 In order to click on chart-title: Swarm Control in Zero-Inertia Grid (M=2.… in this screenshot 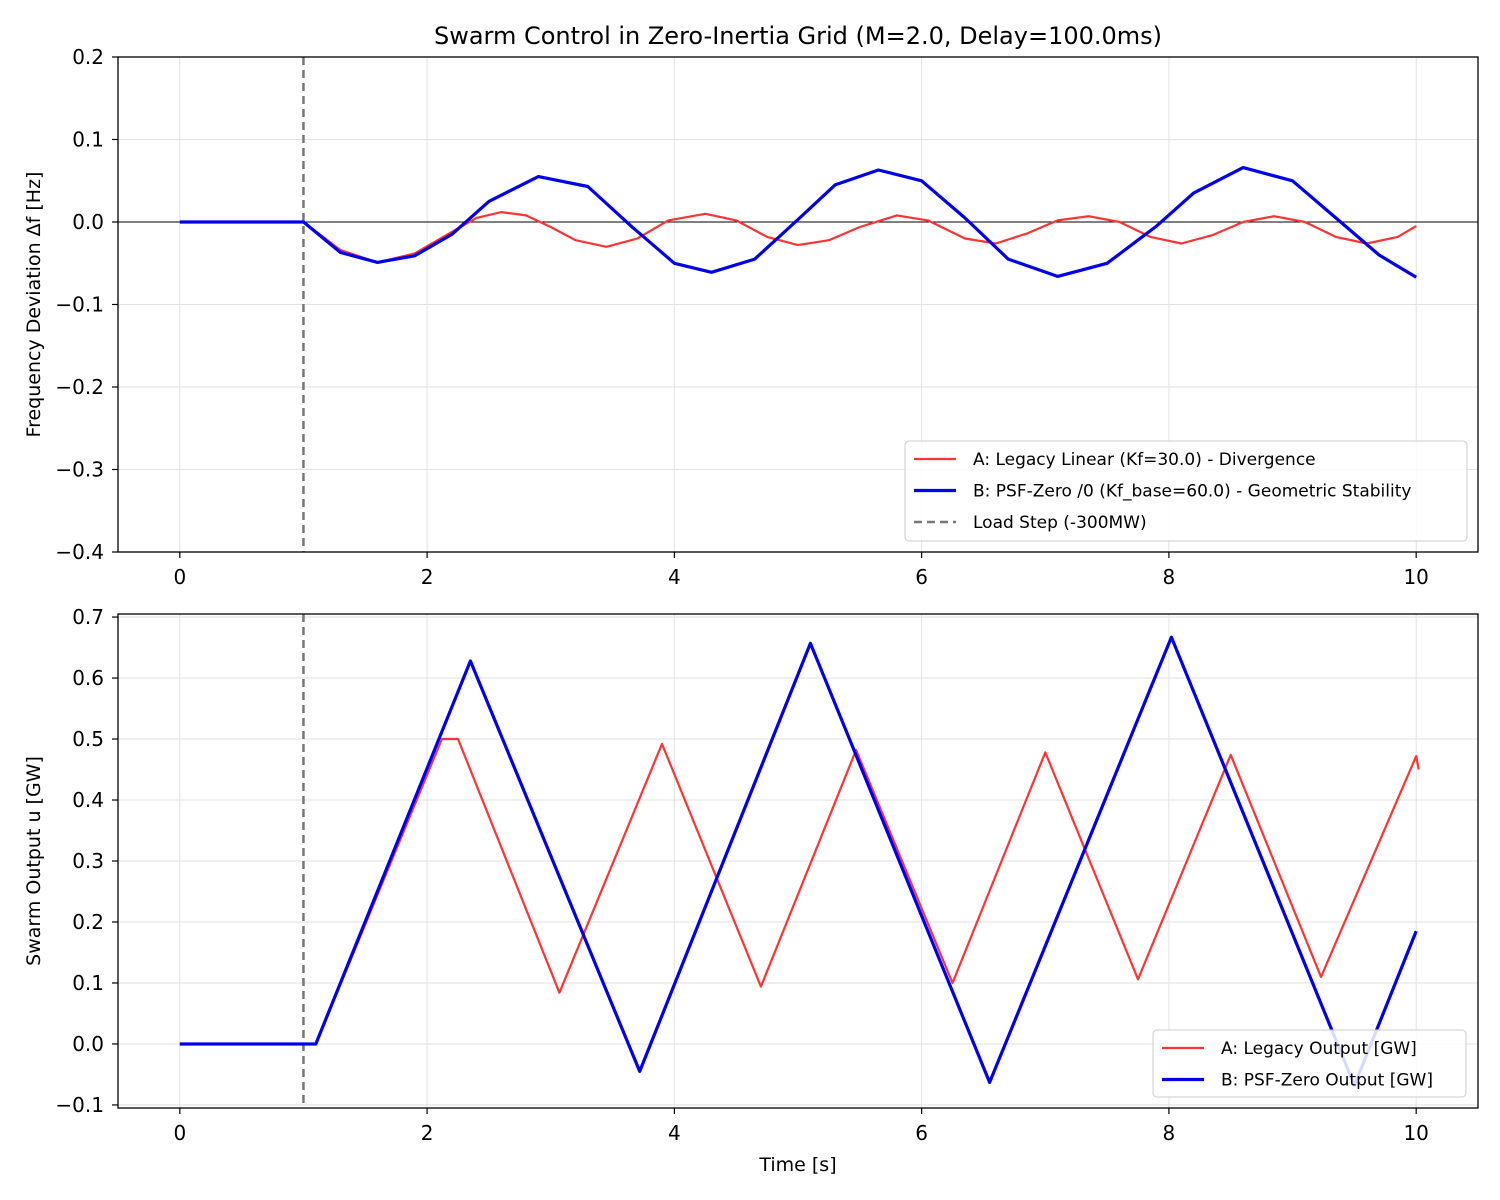, I will do `click(798, 36)`.